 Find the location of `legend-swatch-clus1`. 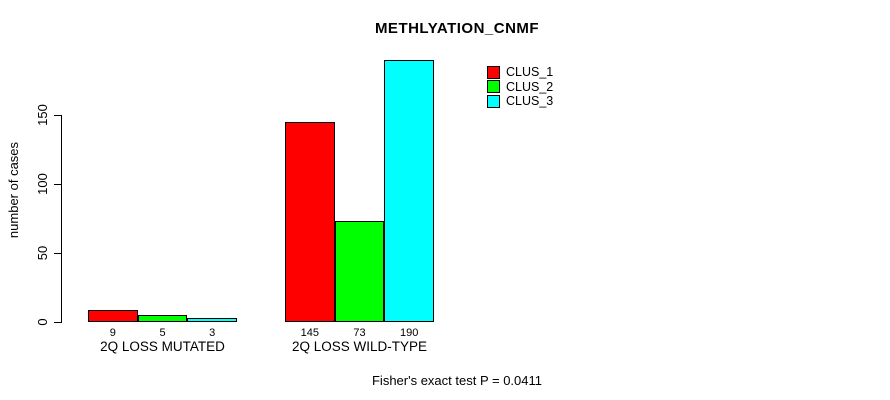

legend-swatch-clus1 is located at coordinates (493, 72).